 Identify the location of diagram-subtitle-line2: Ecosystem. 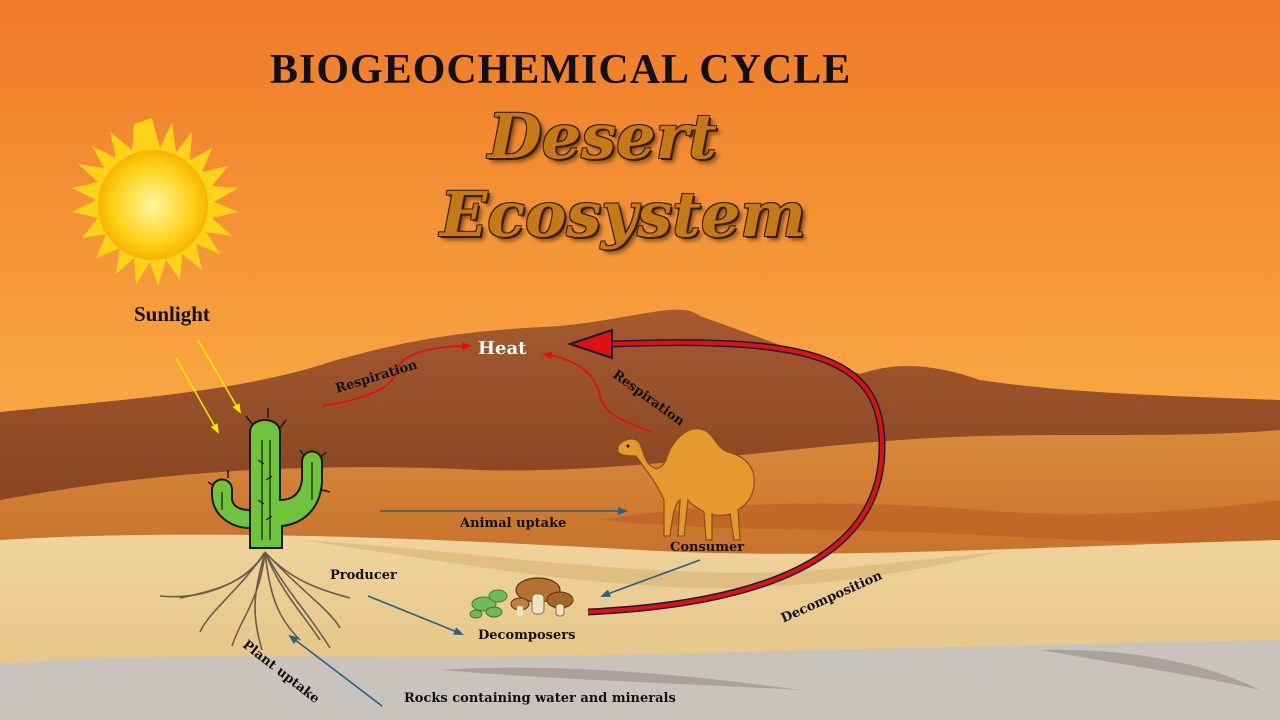
(623, 214).